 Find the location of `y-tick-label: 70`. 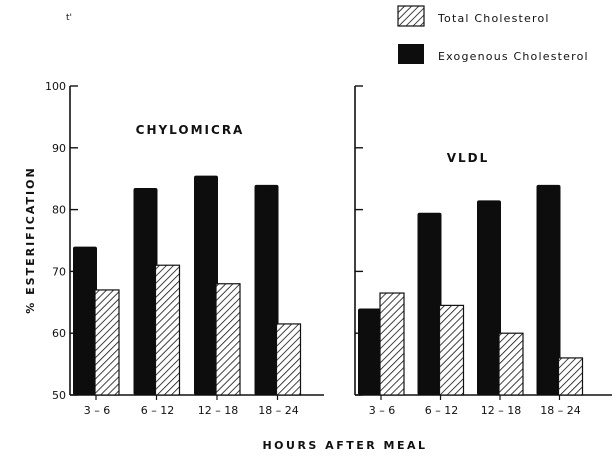

y-tick-label: 70 is located at coordinates (59, 271).